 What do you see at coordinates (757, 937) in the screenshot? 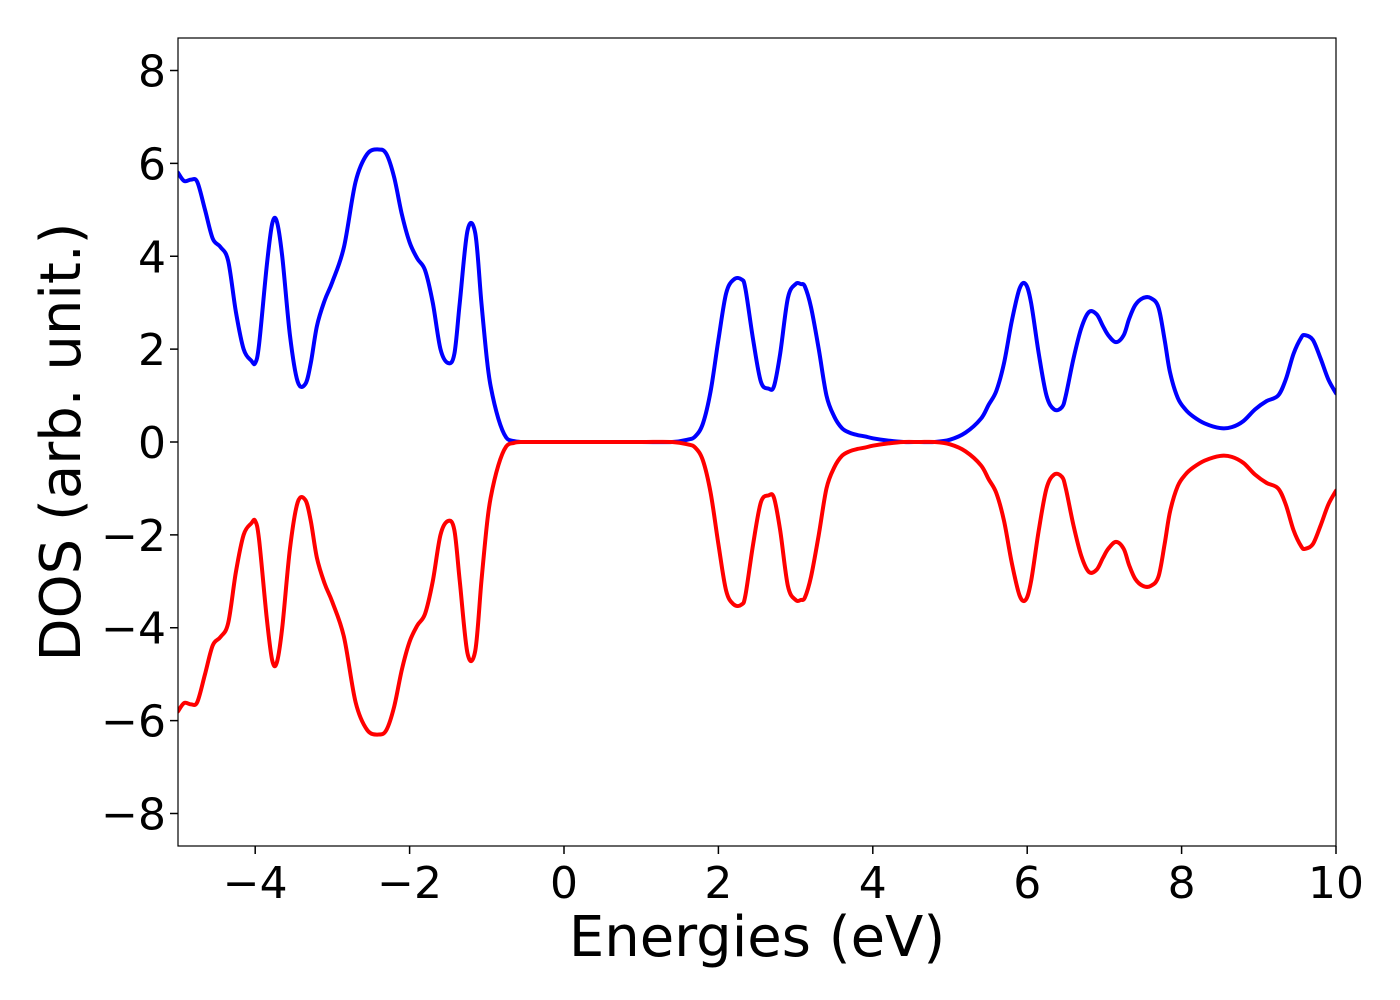
I see `x-axis-label: Energies (eV)` at bounding box center [757, 937].